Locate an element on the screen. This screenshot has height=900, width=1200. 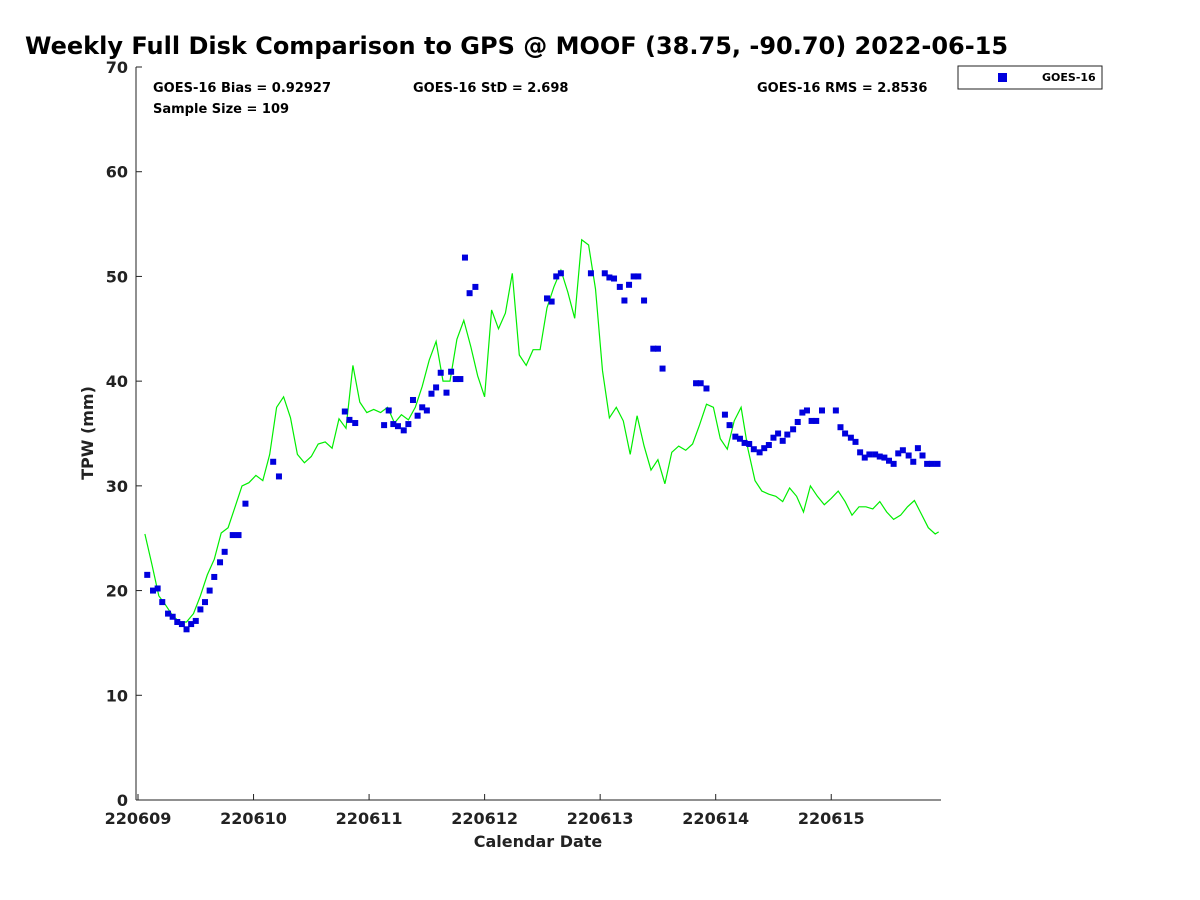
legend: GOES-16 is located at coordinates (1030, 77).